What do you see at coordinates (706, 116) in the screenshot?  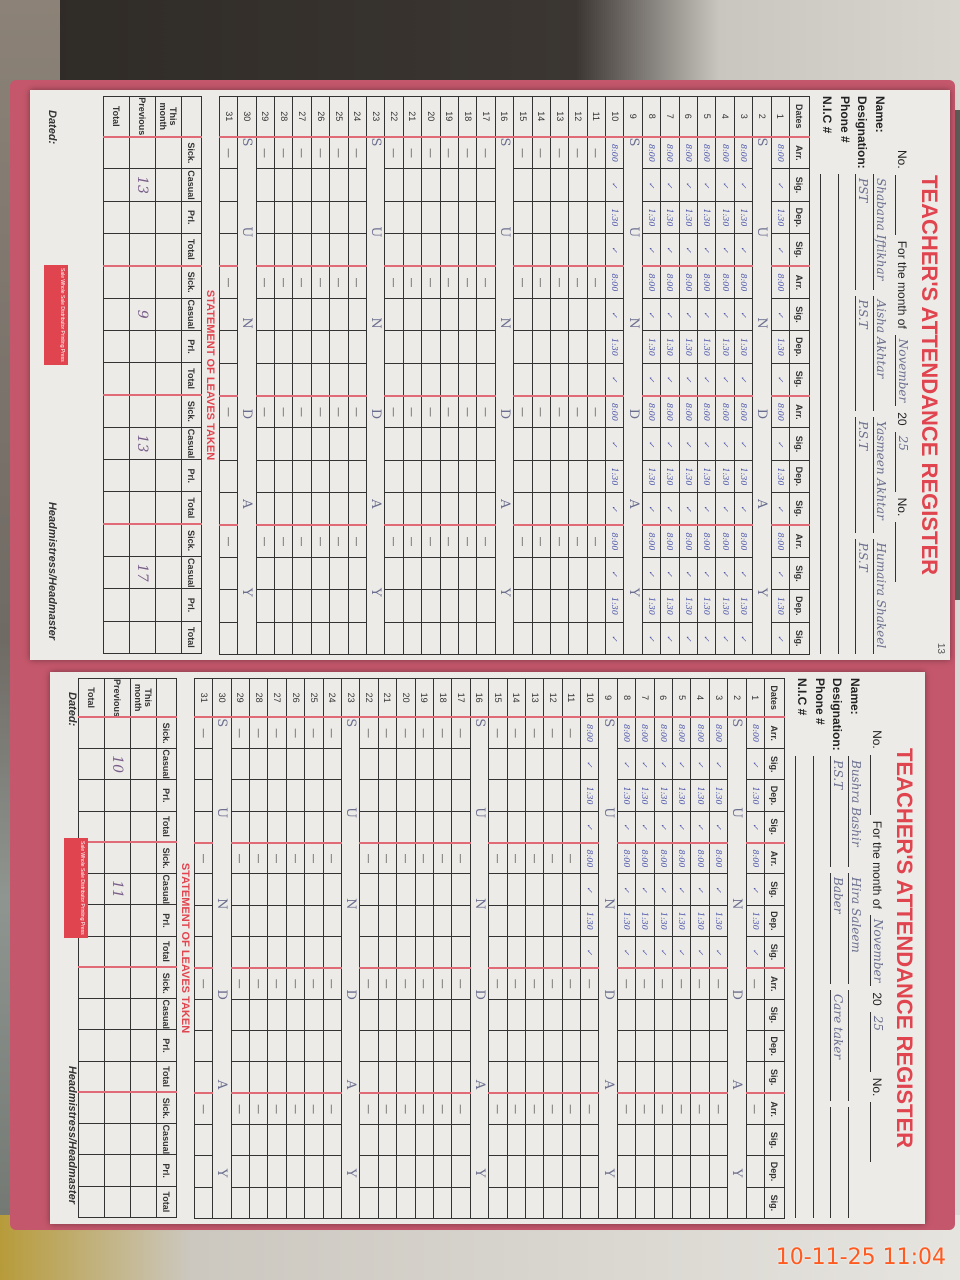 I see `date-cell: 5` at bounding box center [706, 116].